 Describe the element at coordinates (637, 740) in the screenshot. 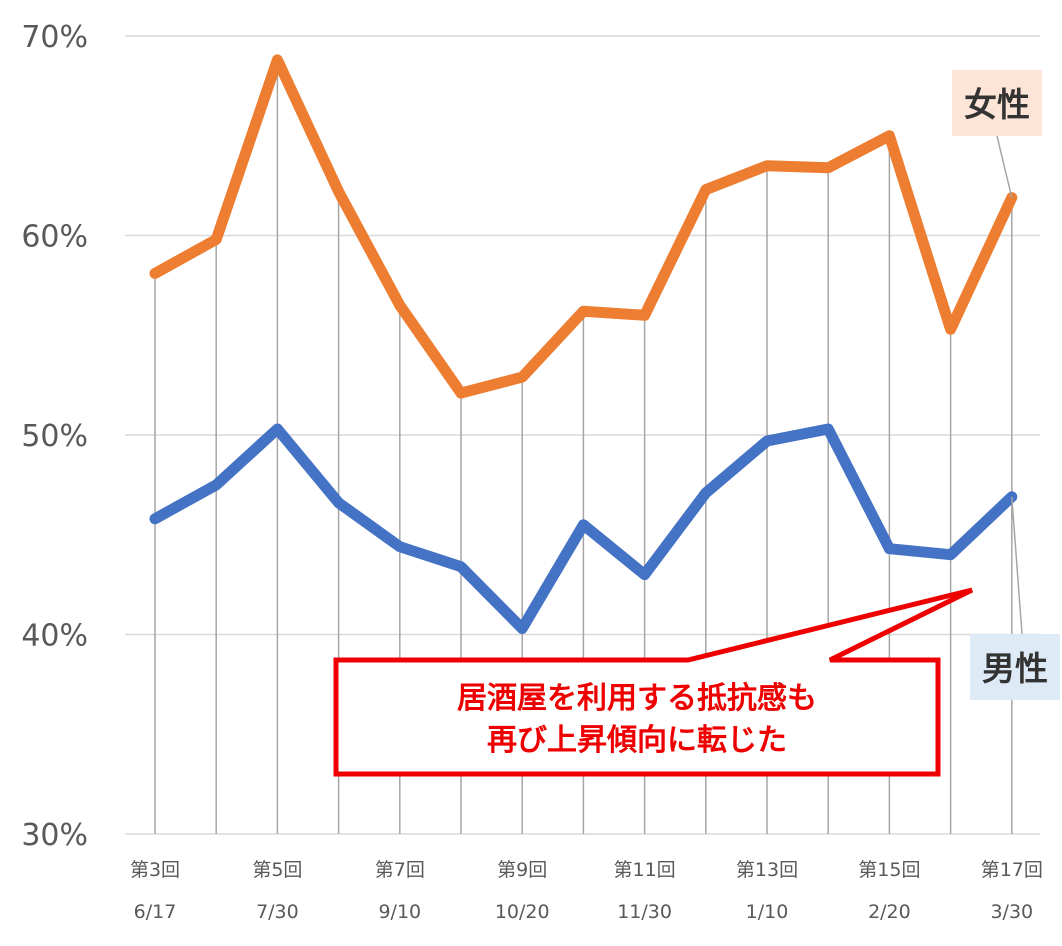

I see `callout-line-2: 再び上昇傾向に転じた` at that location.